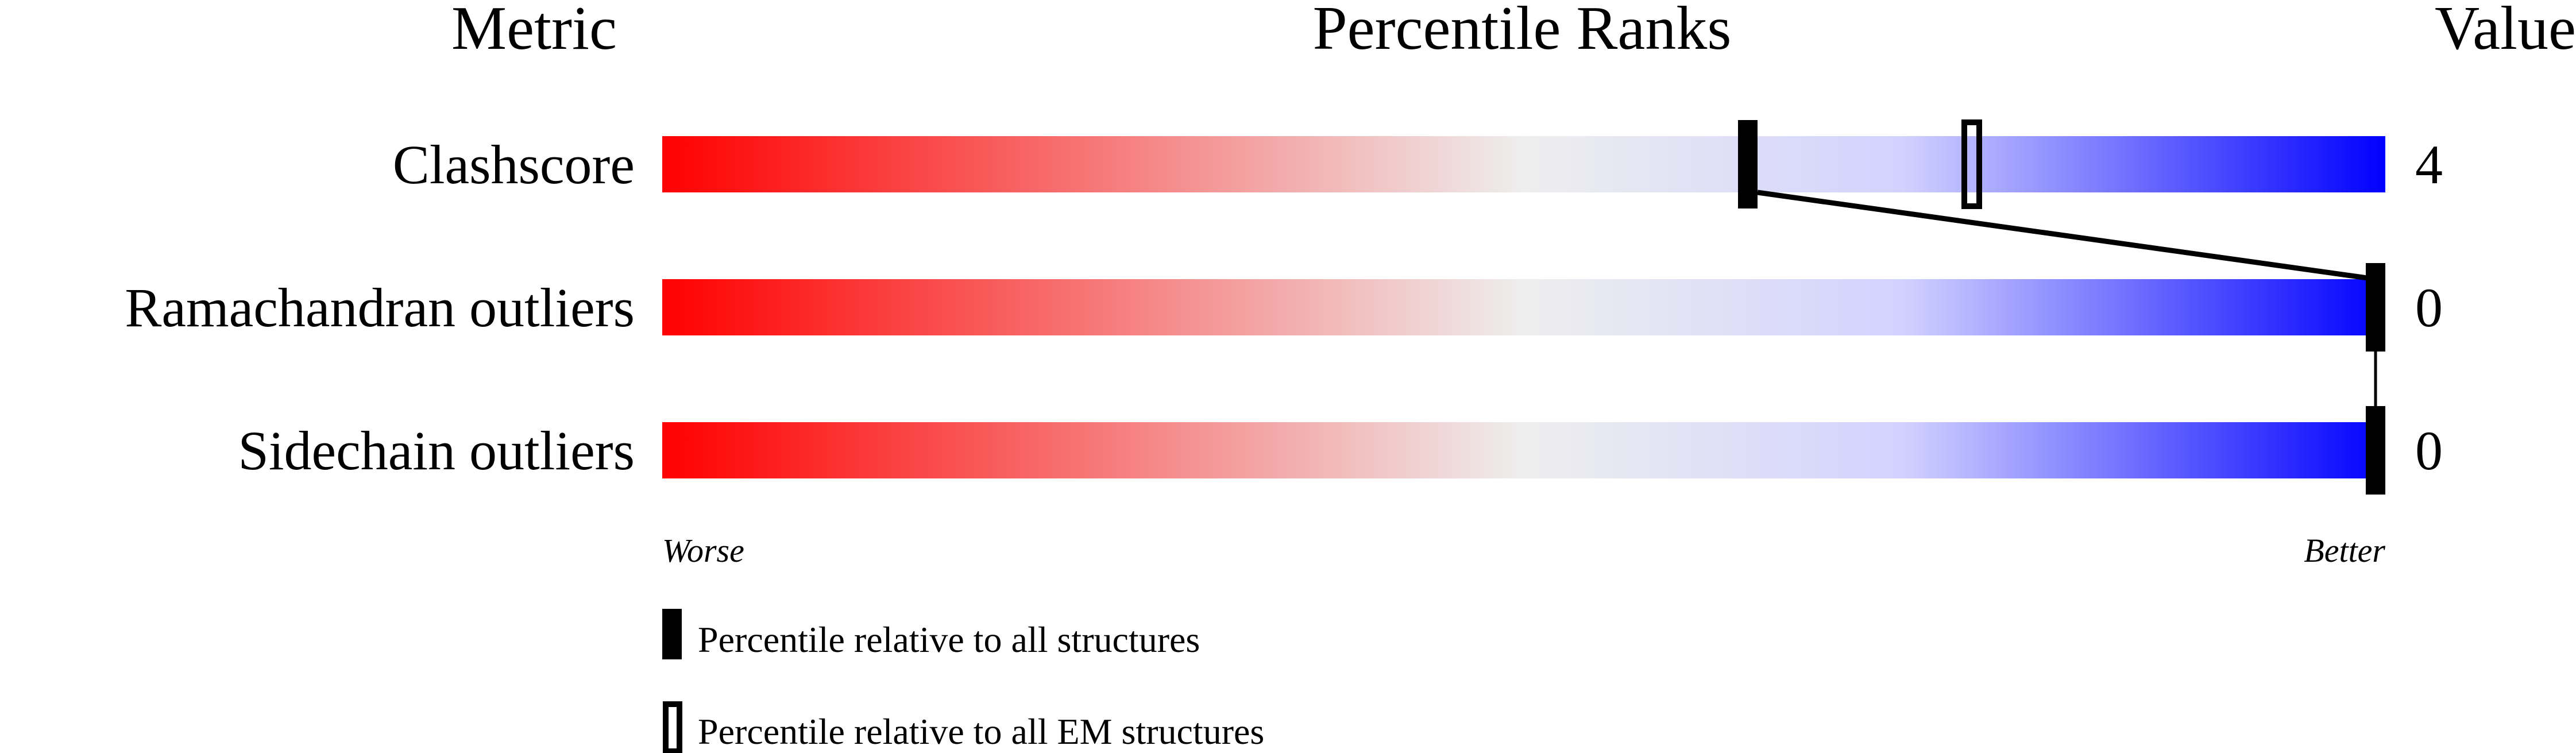 The height and width of the screenshot is (753, 2576). What do you see at coordinates (672, 634) in the screenshot?
I see `legend-all-marker` at bounding box center [672, 634].